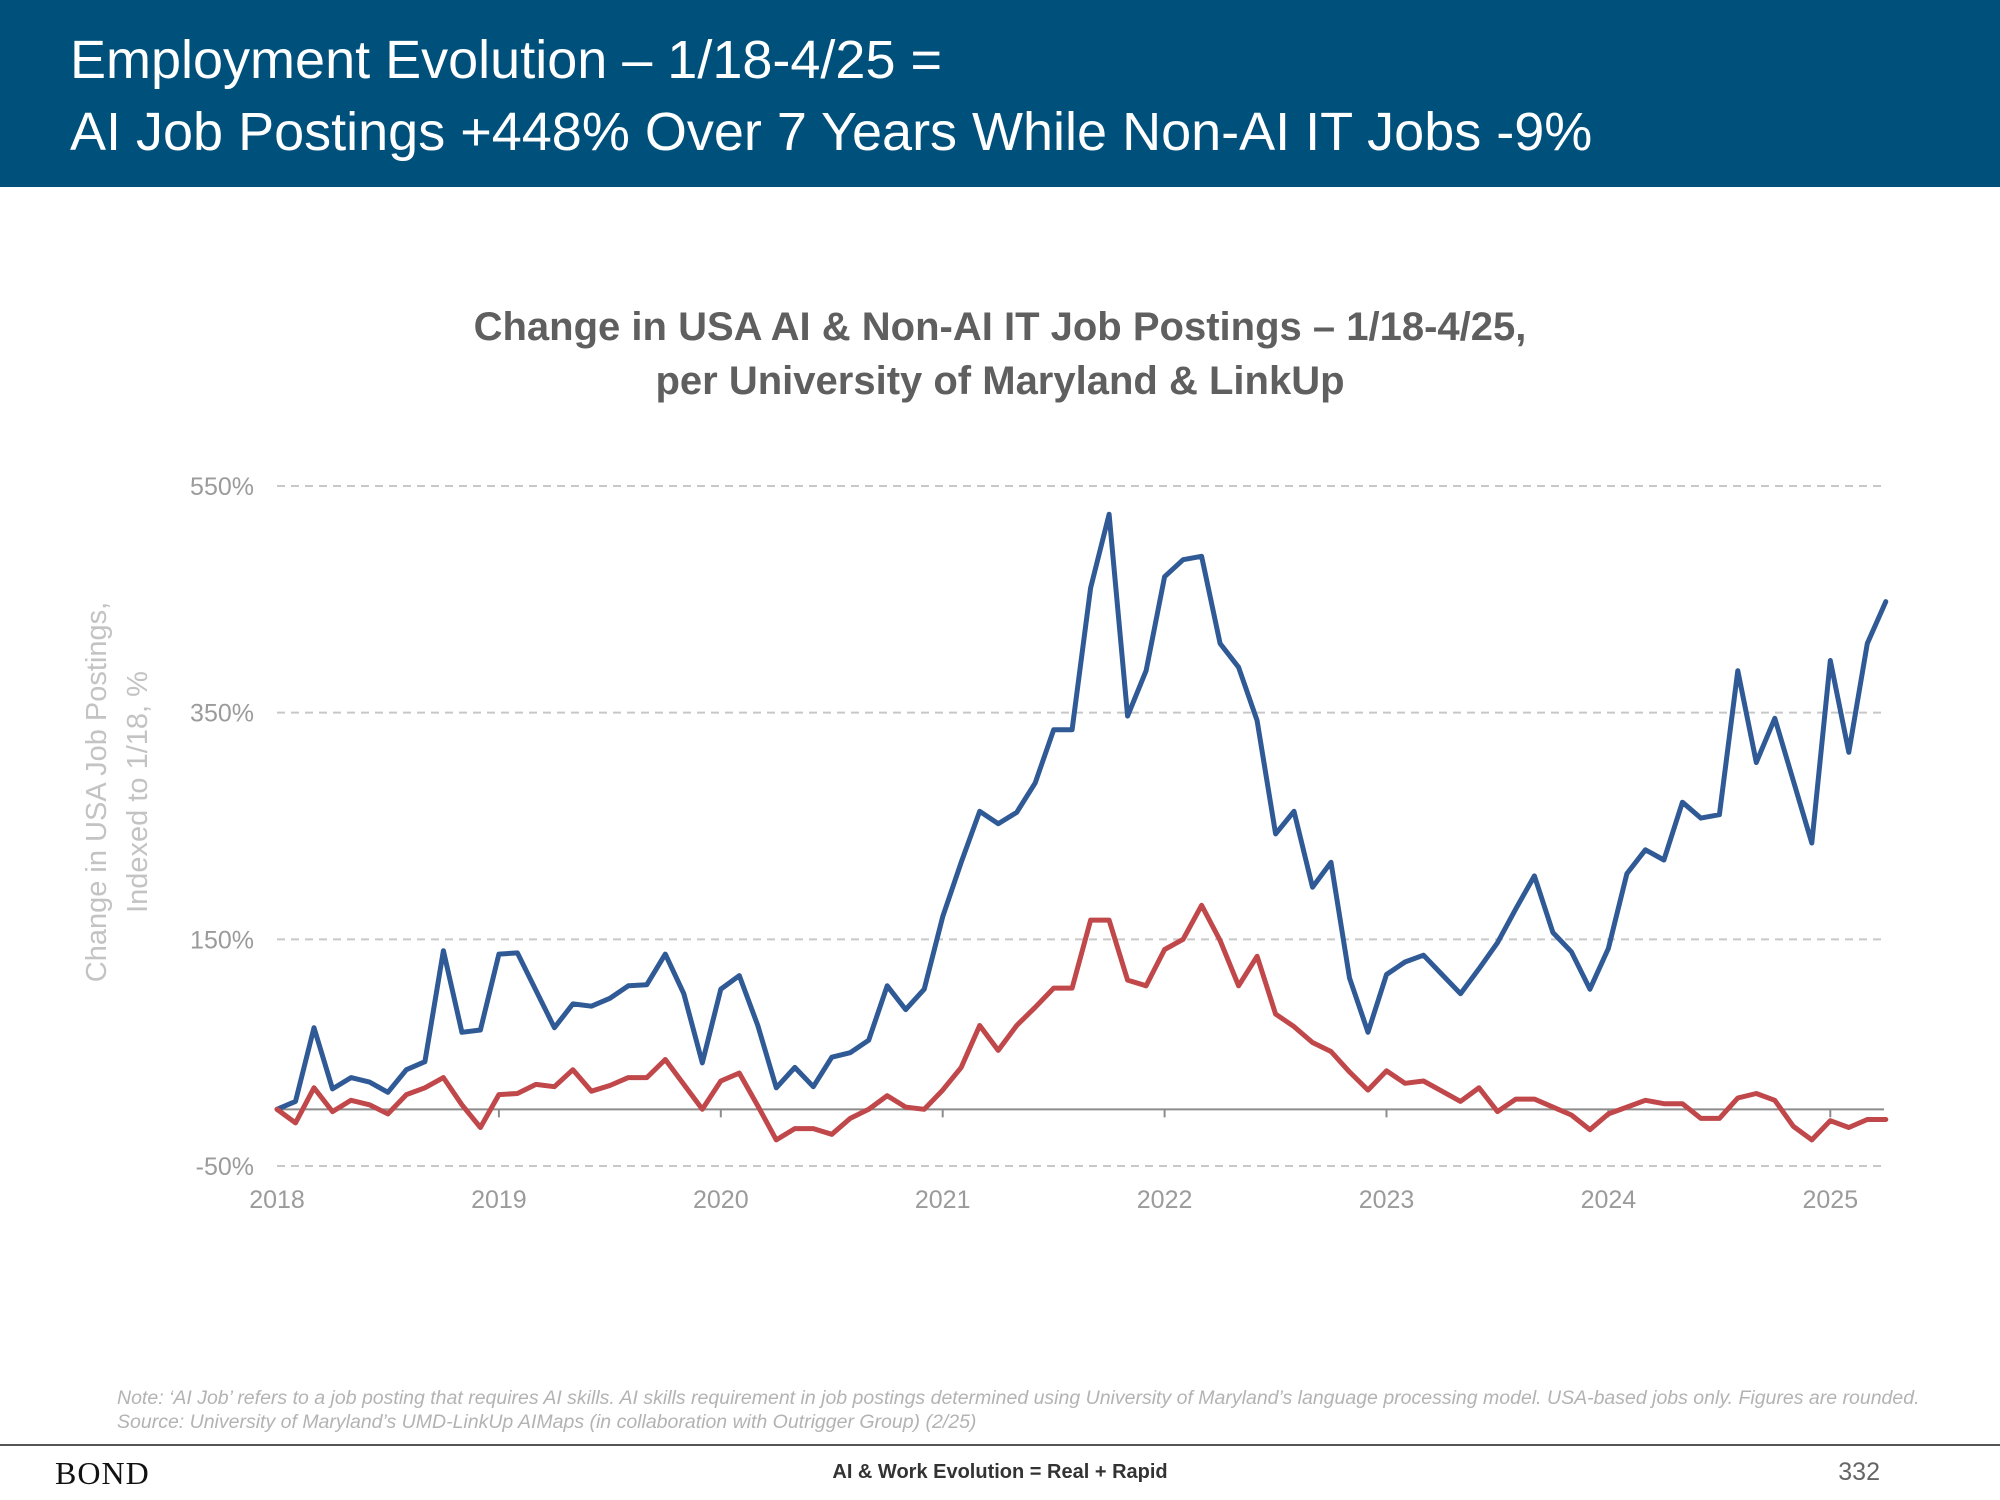  I want to click on brand-logo: BOND, so click(102, 1473).